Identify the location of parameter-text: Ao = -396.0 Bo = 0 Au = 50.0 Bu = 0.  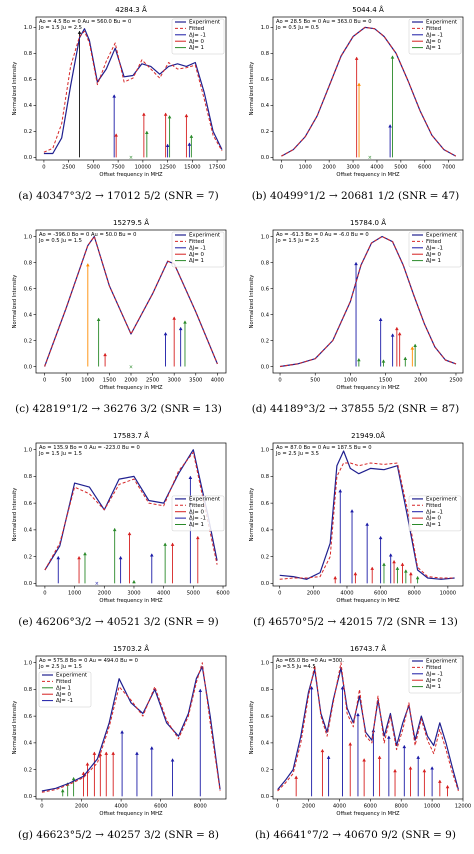
(87, 235).